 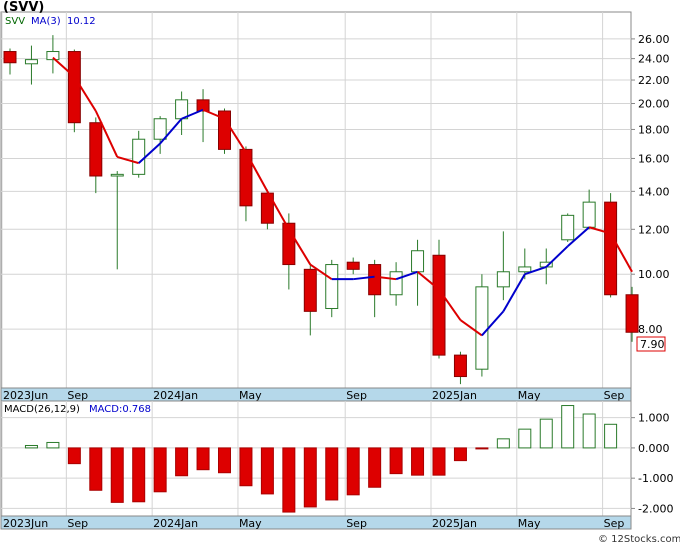 I want to click on macd-x-tick-label: 2024Jan, so click(x=175, y=523).